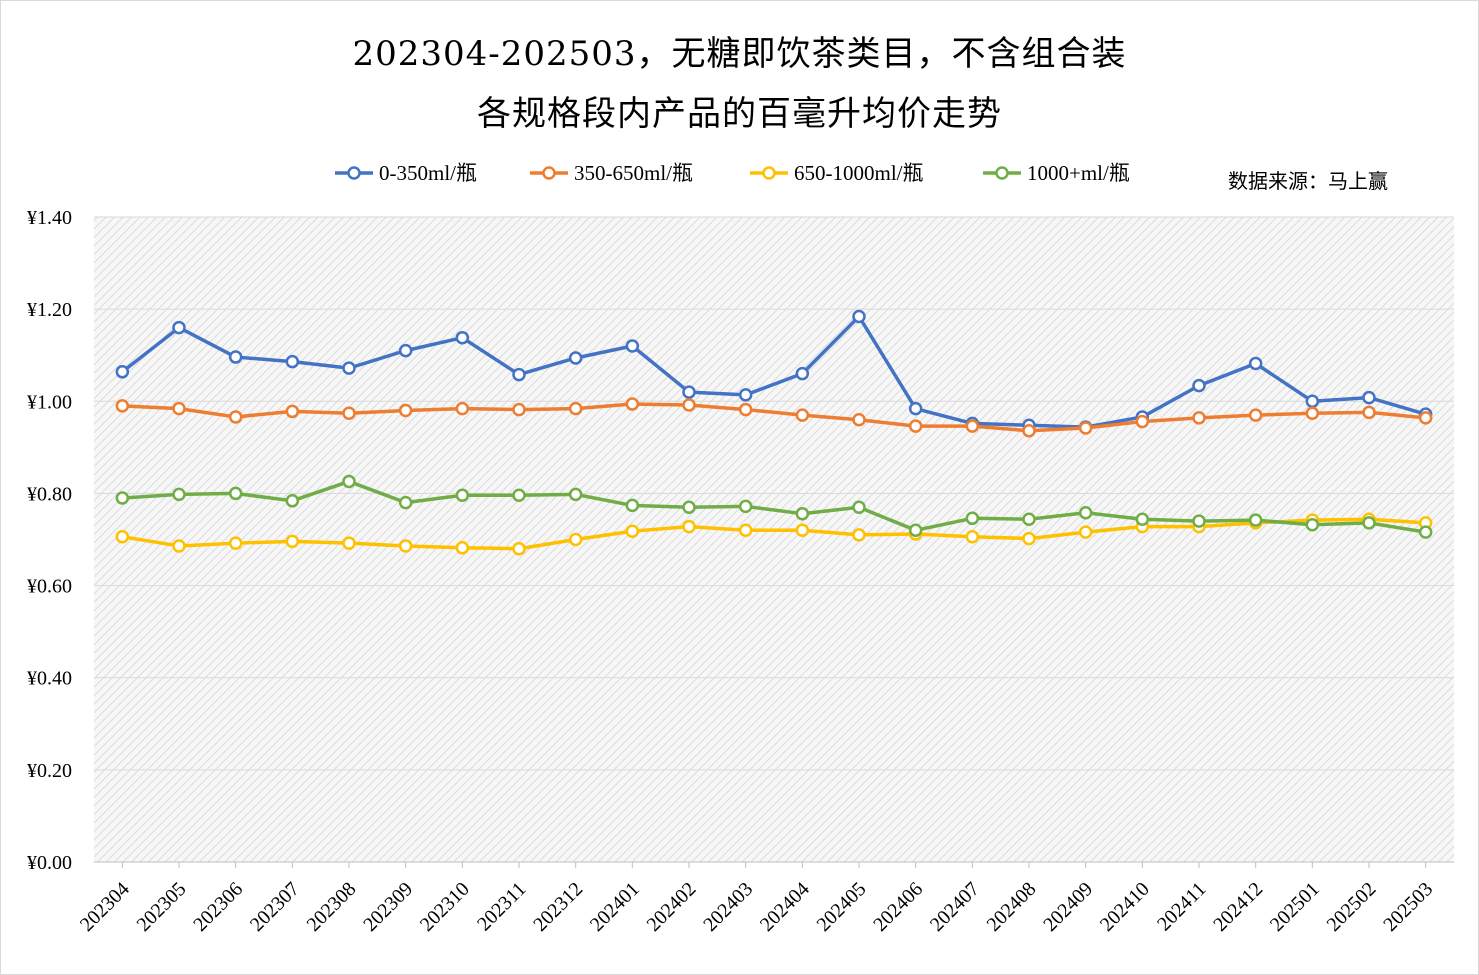  What do you see at coordinates (445, 907) in the screenshot?
I see `x-tick-label: 202310` at bounding box center [445, 907].